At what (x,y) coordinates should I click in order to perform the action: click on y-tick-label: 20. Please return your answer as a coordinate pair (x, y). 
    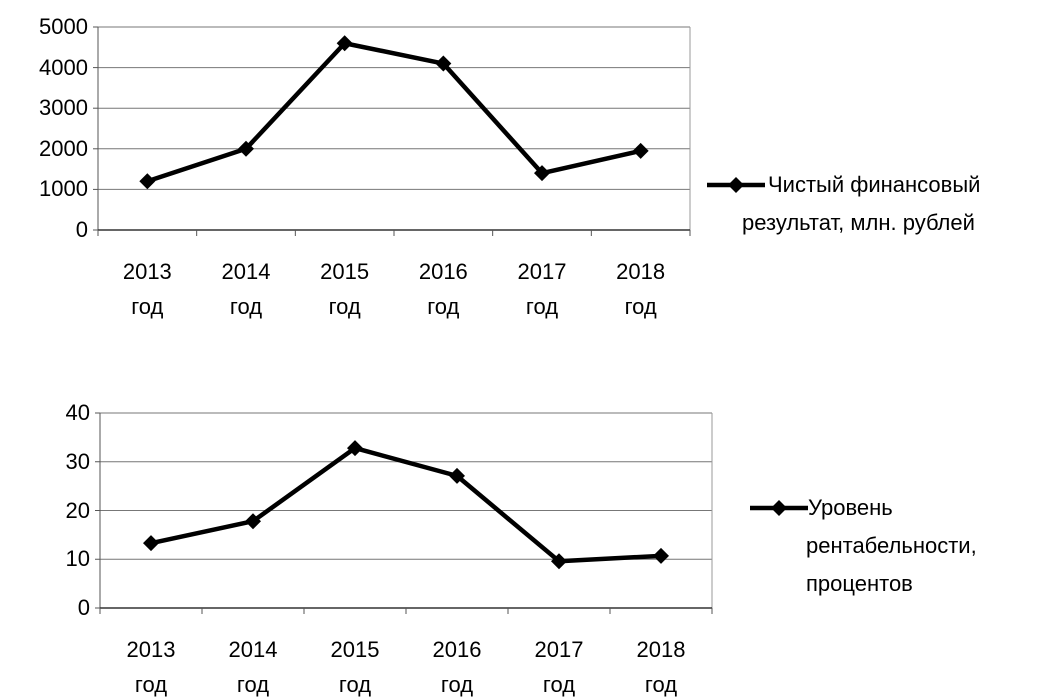
    Looking at the image, I should click on (77, 510).